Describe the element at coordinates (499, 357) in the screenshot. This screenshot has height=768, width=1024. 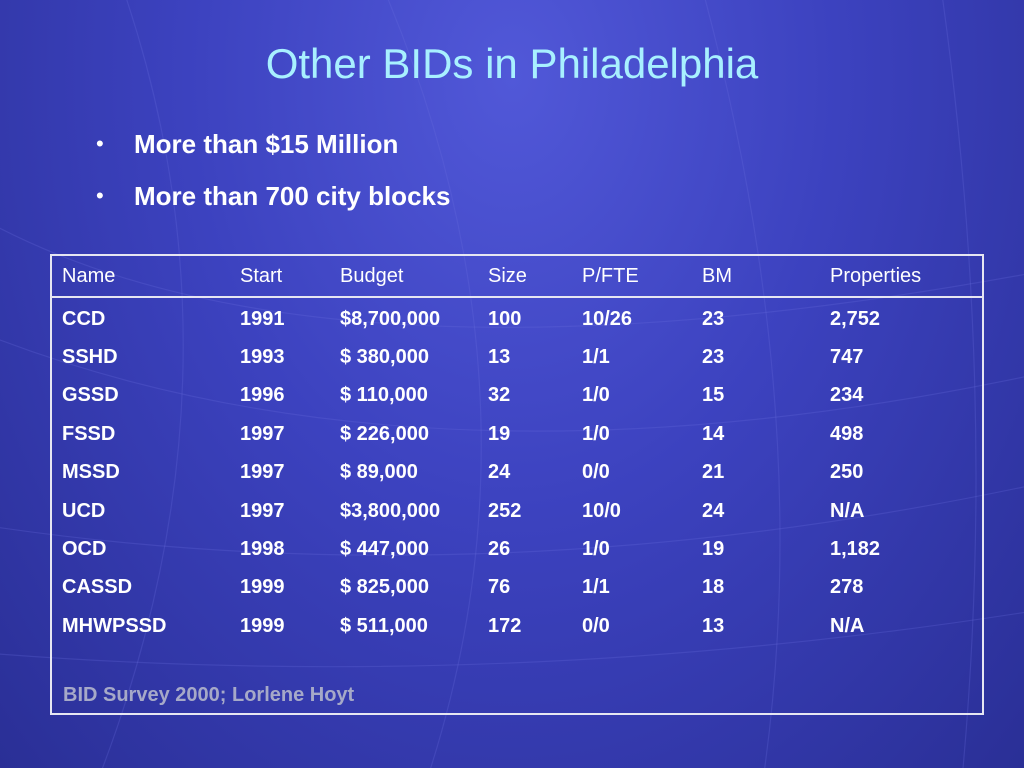
I see `cell-size: 13` at that location.